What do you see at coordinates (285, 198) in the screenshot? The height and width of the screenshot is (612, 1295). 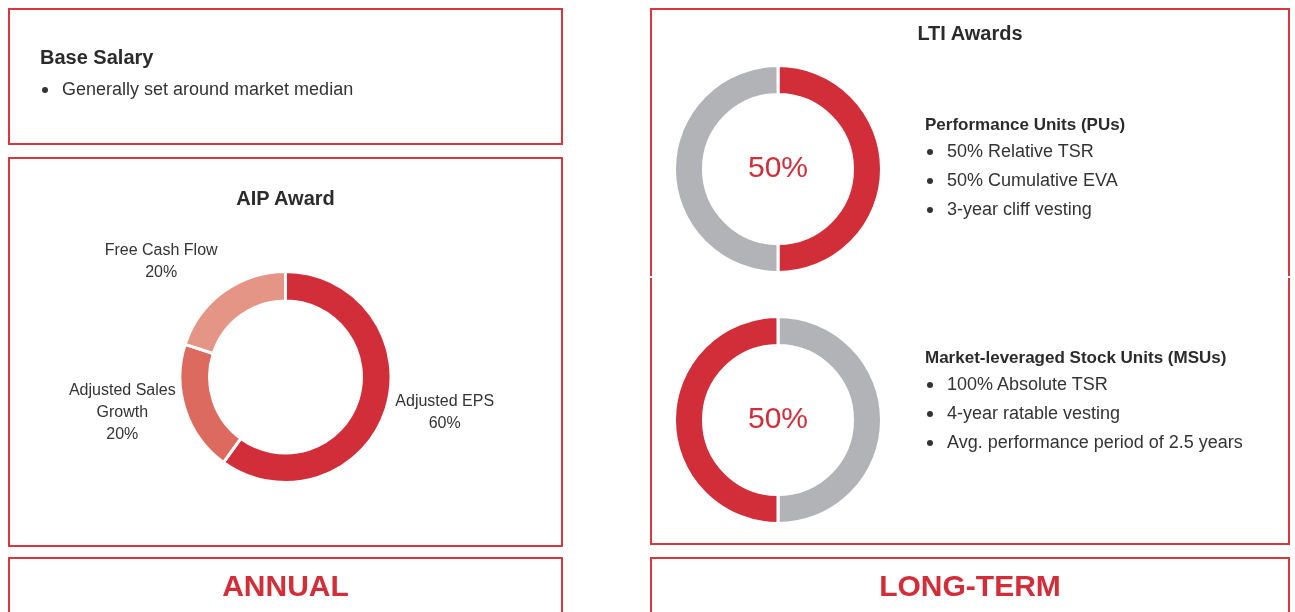 I see `chart-title: AIP Award` at bounding box center [285, 198].